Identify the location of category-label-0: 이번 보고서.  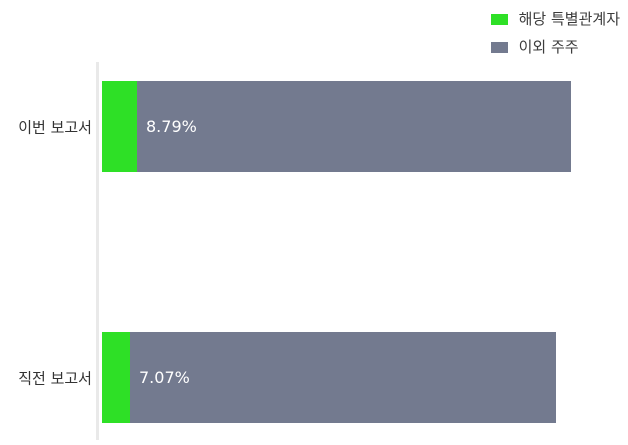
(55, 127).